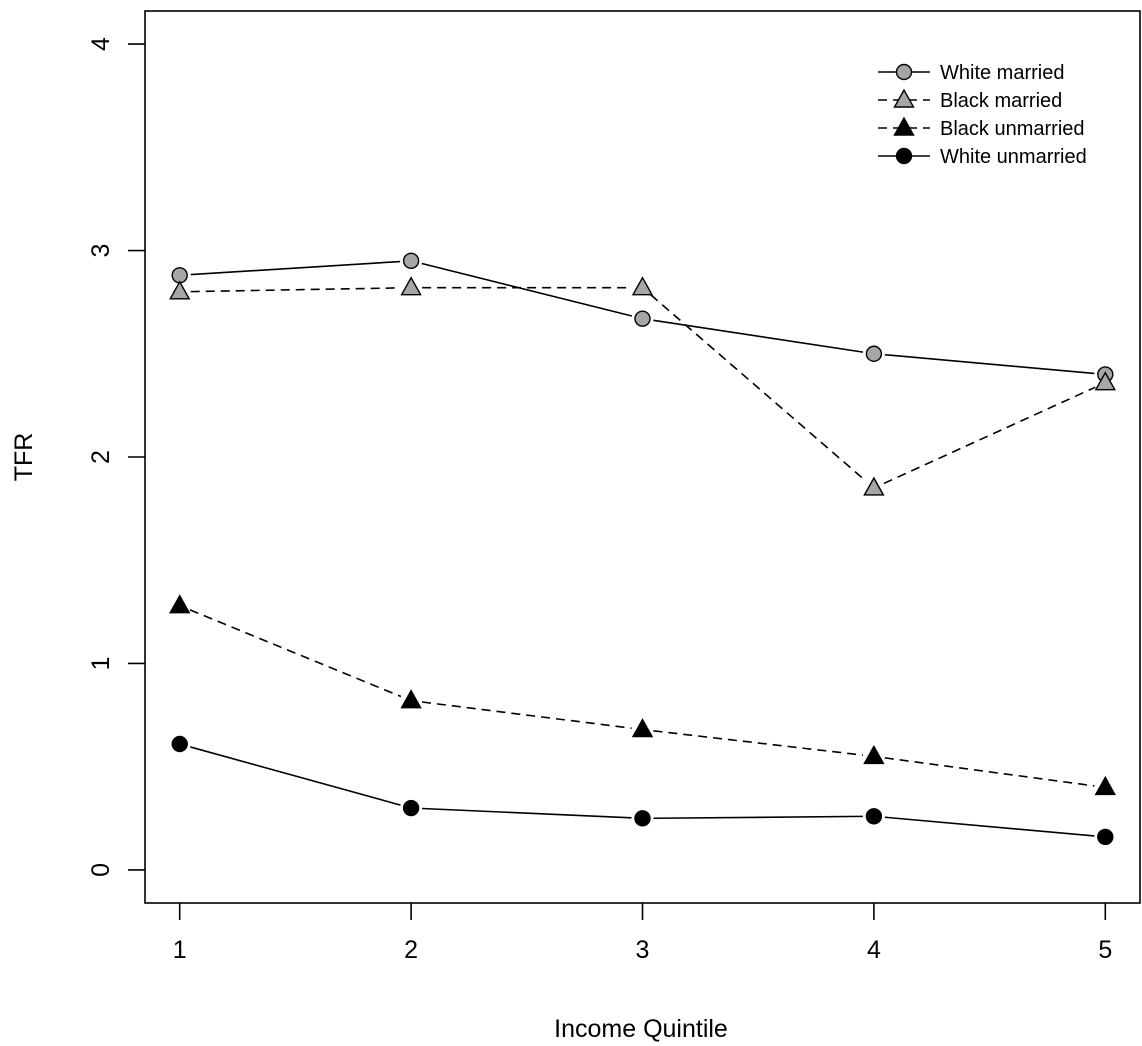  What do you see at coordinates (116, 457) in the screenshot?
I see `y-axis: 0 1 2 3 4` at bounding box center [116, 457].